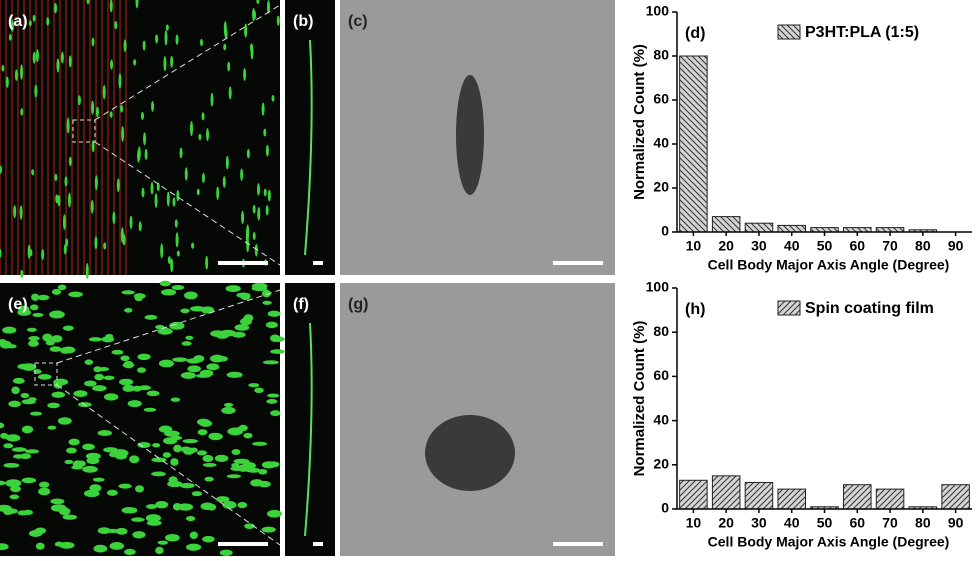 The image size is (980, 561). Describe the element at coordinates (661, 99) in the screenshot. I see `y-tick-label: 60` at that location.